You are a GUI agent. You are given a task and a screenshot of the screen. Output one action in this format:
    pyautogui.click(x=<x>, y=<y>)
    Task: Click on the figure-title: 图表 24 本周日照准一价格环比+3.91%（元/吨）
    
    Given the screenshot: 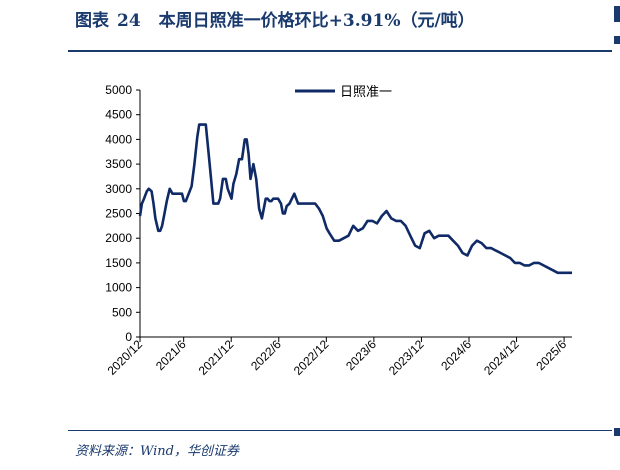 What is the action you would take?
    pyautogui.click(x=275, y=18)
    